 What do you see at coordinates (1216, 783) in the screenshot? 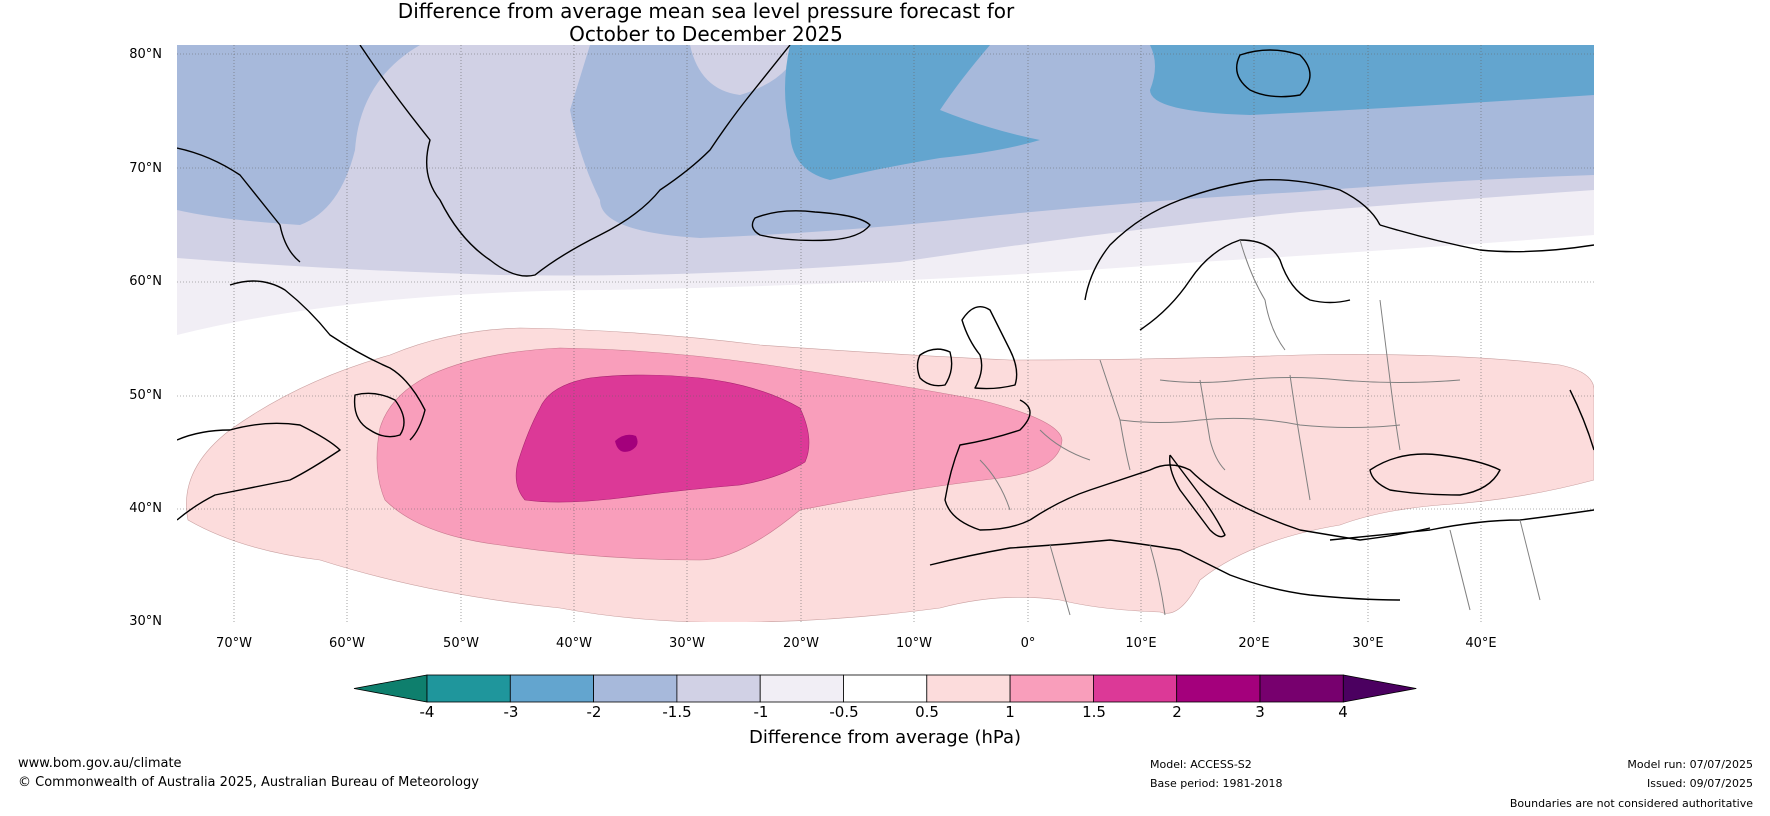
I see `footer-base-period: Base period: 1981-2018` at bounding box center [1216, 783].